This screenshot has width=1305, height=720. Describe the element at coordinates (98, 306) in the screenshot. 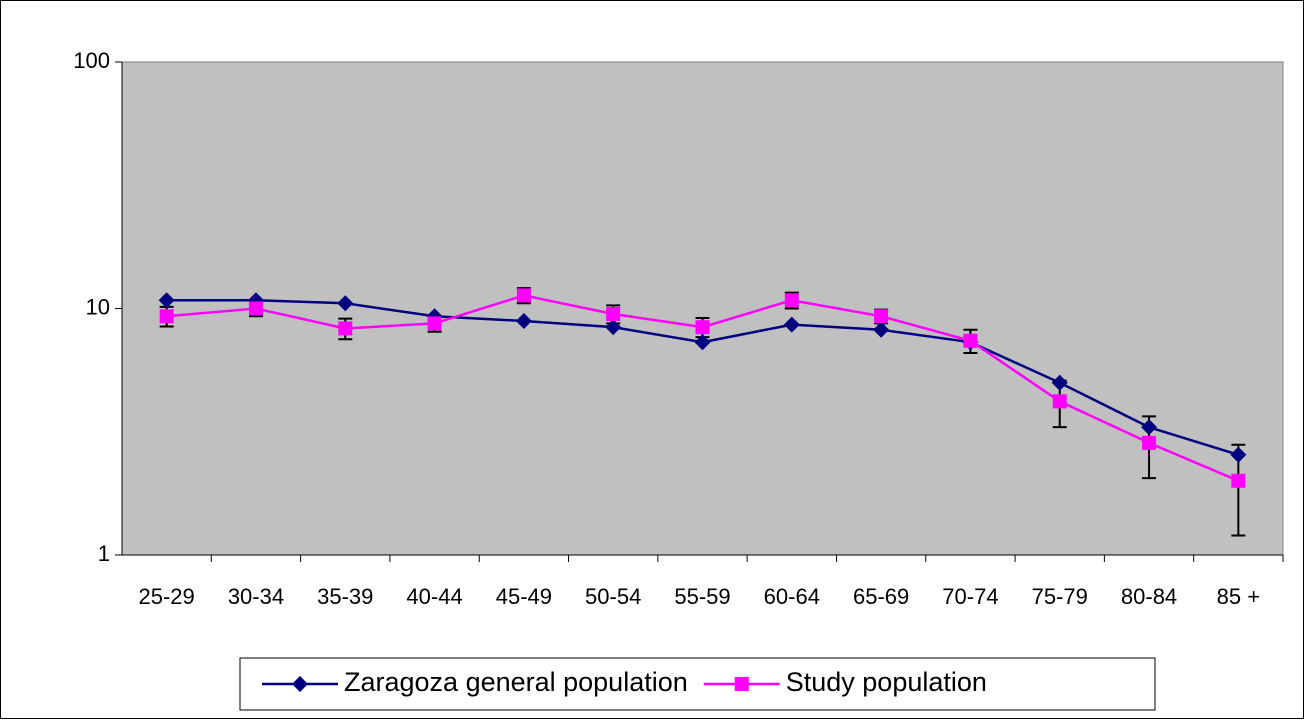

I see `y-tick-label: 10` at that location.